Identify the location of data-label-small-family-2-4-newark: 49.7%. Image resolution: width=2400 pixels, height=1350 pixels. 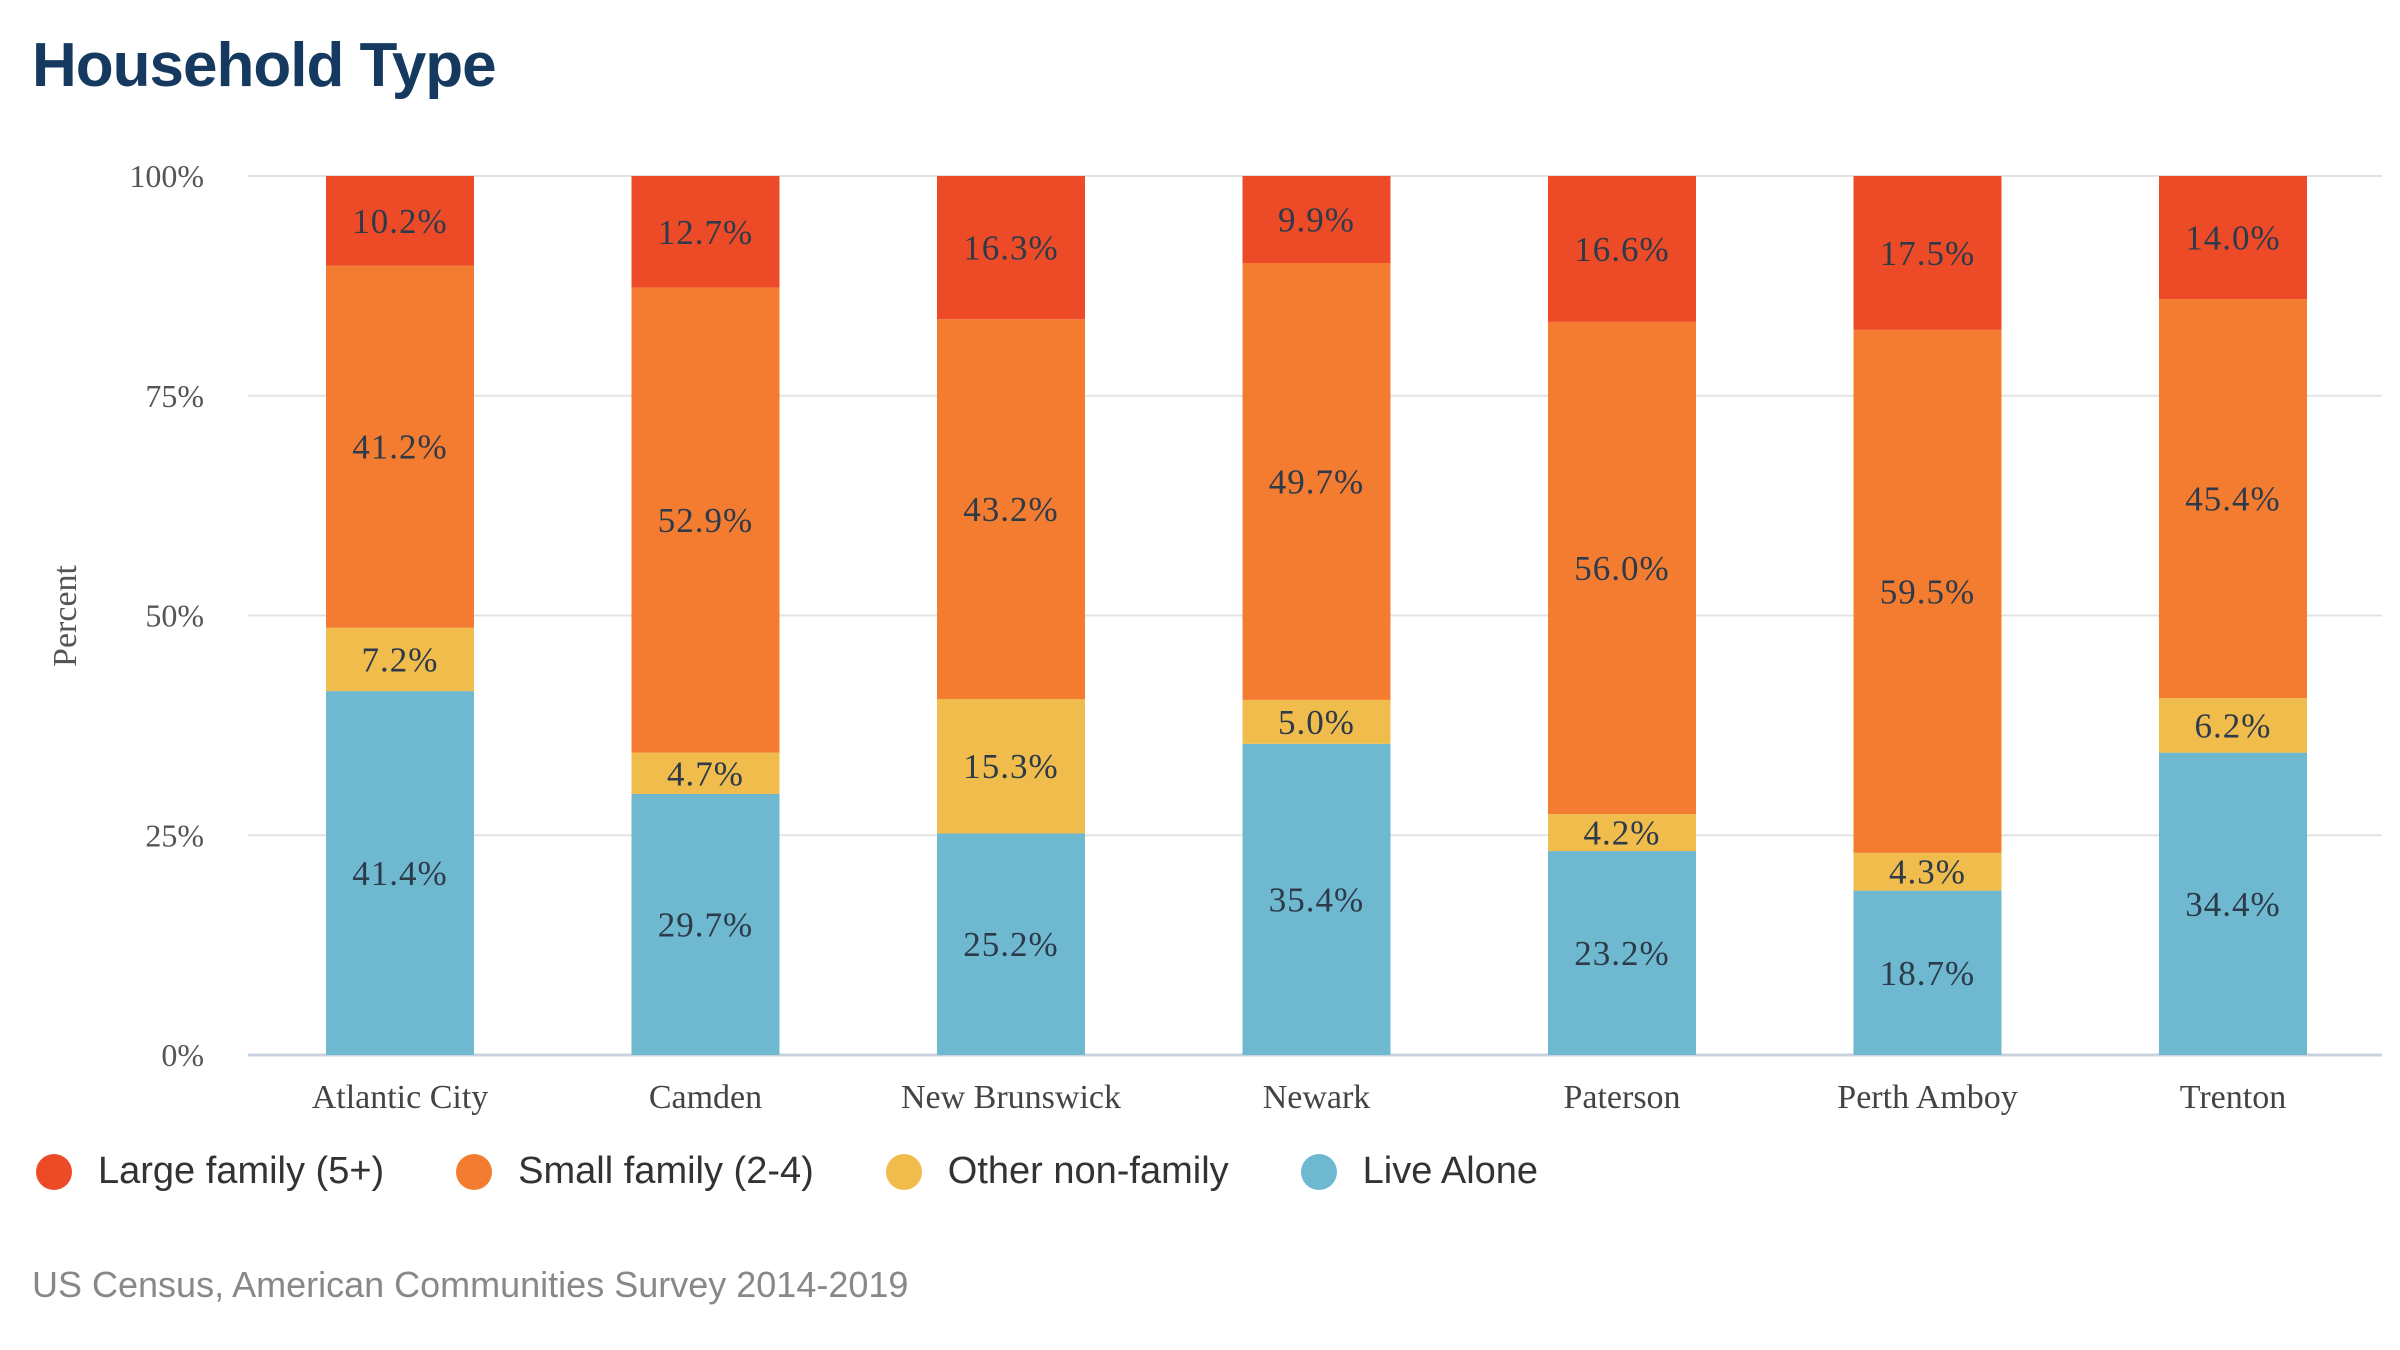
(1316, 481).